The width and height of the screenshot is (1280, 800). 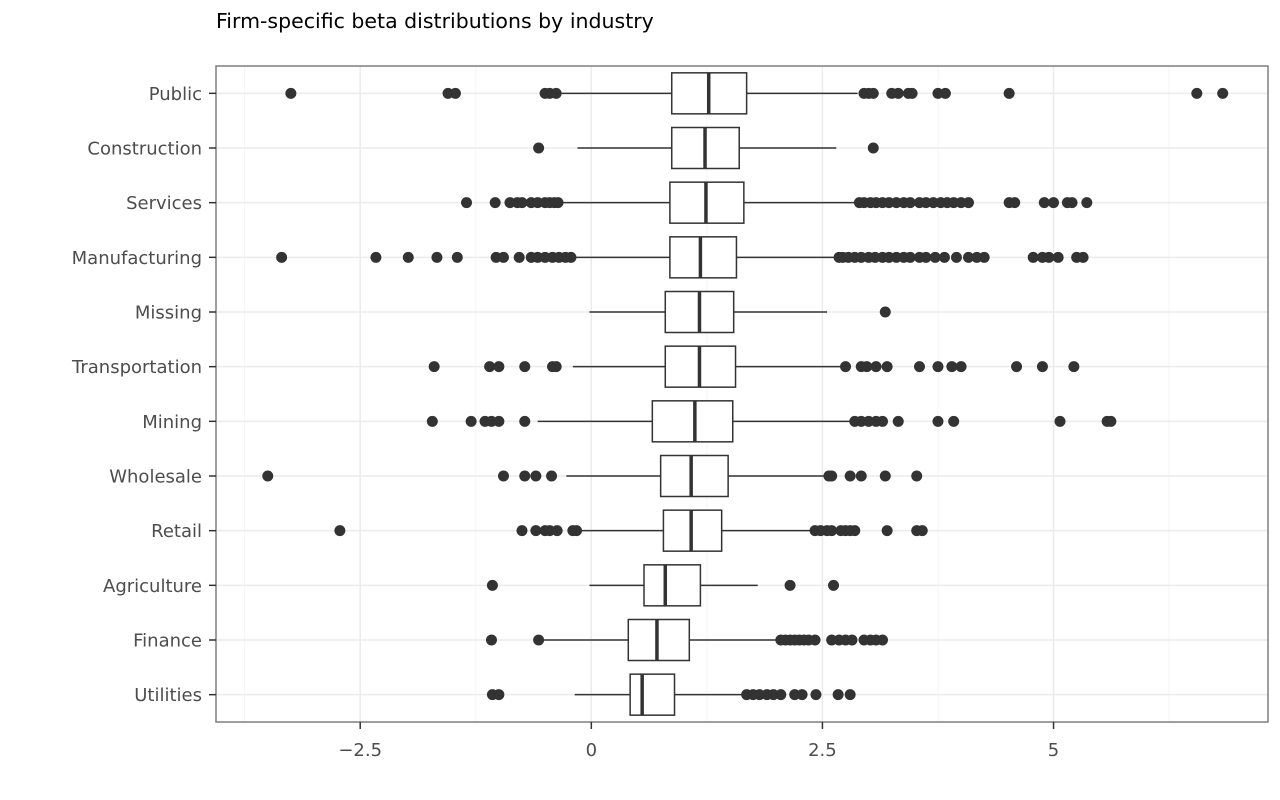 I want to click on y-tick-label: Agriculture, so click(x=152, y=586).